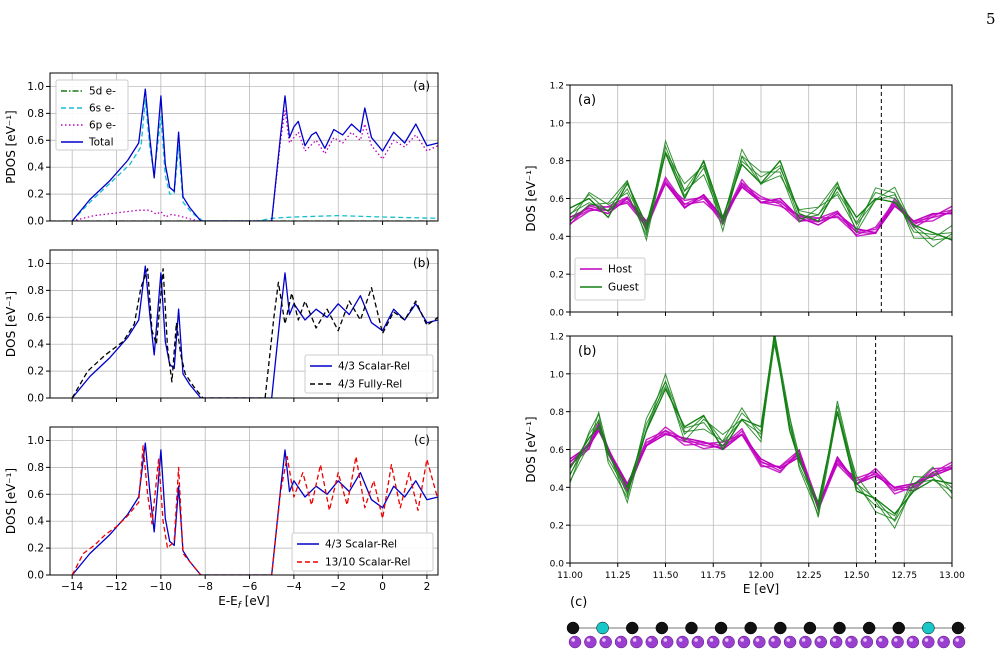 This screenshot has height=651, width=1008. Describe the element at coordinates (337, 587) in the screenshot. I see `x-tick-label: −2` at that location.